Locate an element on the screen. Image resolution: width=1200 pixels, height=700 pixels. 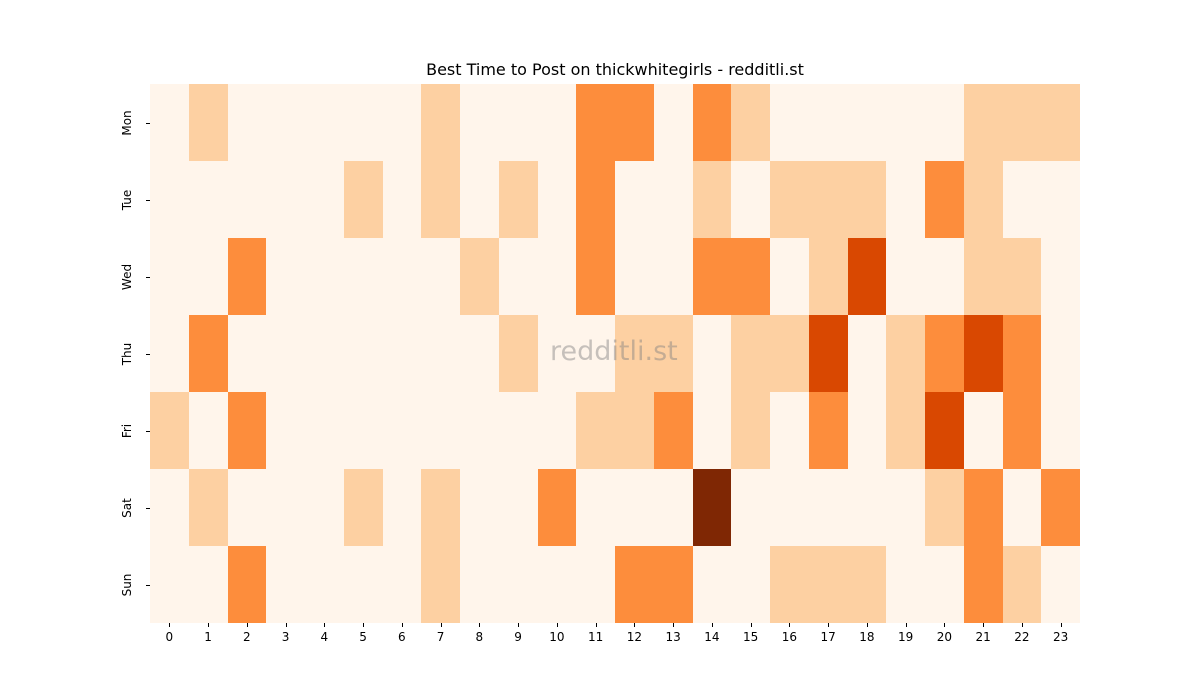
x-tick-label: 23 is located at coordinates (1060, 637).